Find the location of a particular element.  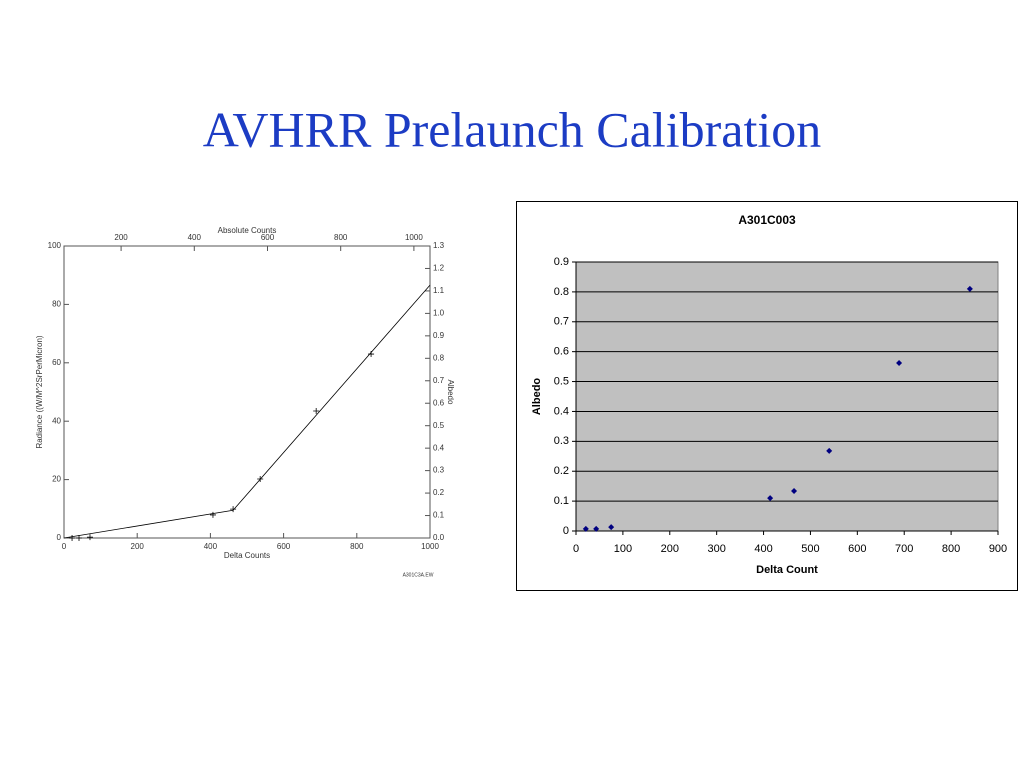

y2-tick-label: 0.3 is located at coordinates (439, 470).